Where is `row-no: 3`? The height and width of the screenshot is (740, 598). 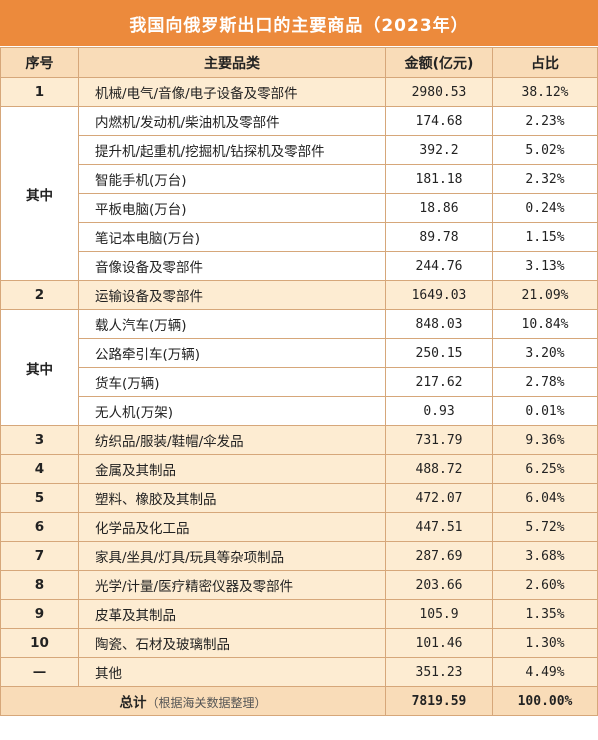
row-no: 3 is located at coordinates (39, 440).